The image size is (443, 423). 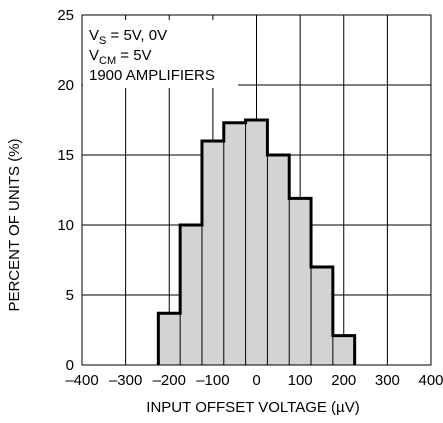 I want to click on x-tick-label: –100, so click(x=212, y=380).